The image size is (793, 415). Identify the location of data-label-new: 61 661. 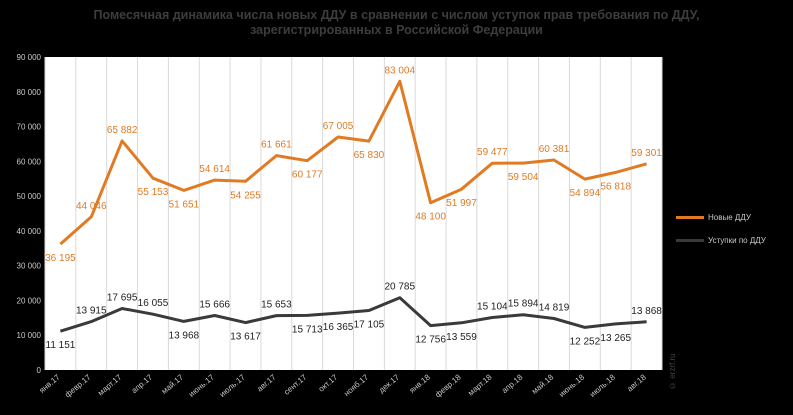
(276, 145).